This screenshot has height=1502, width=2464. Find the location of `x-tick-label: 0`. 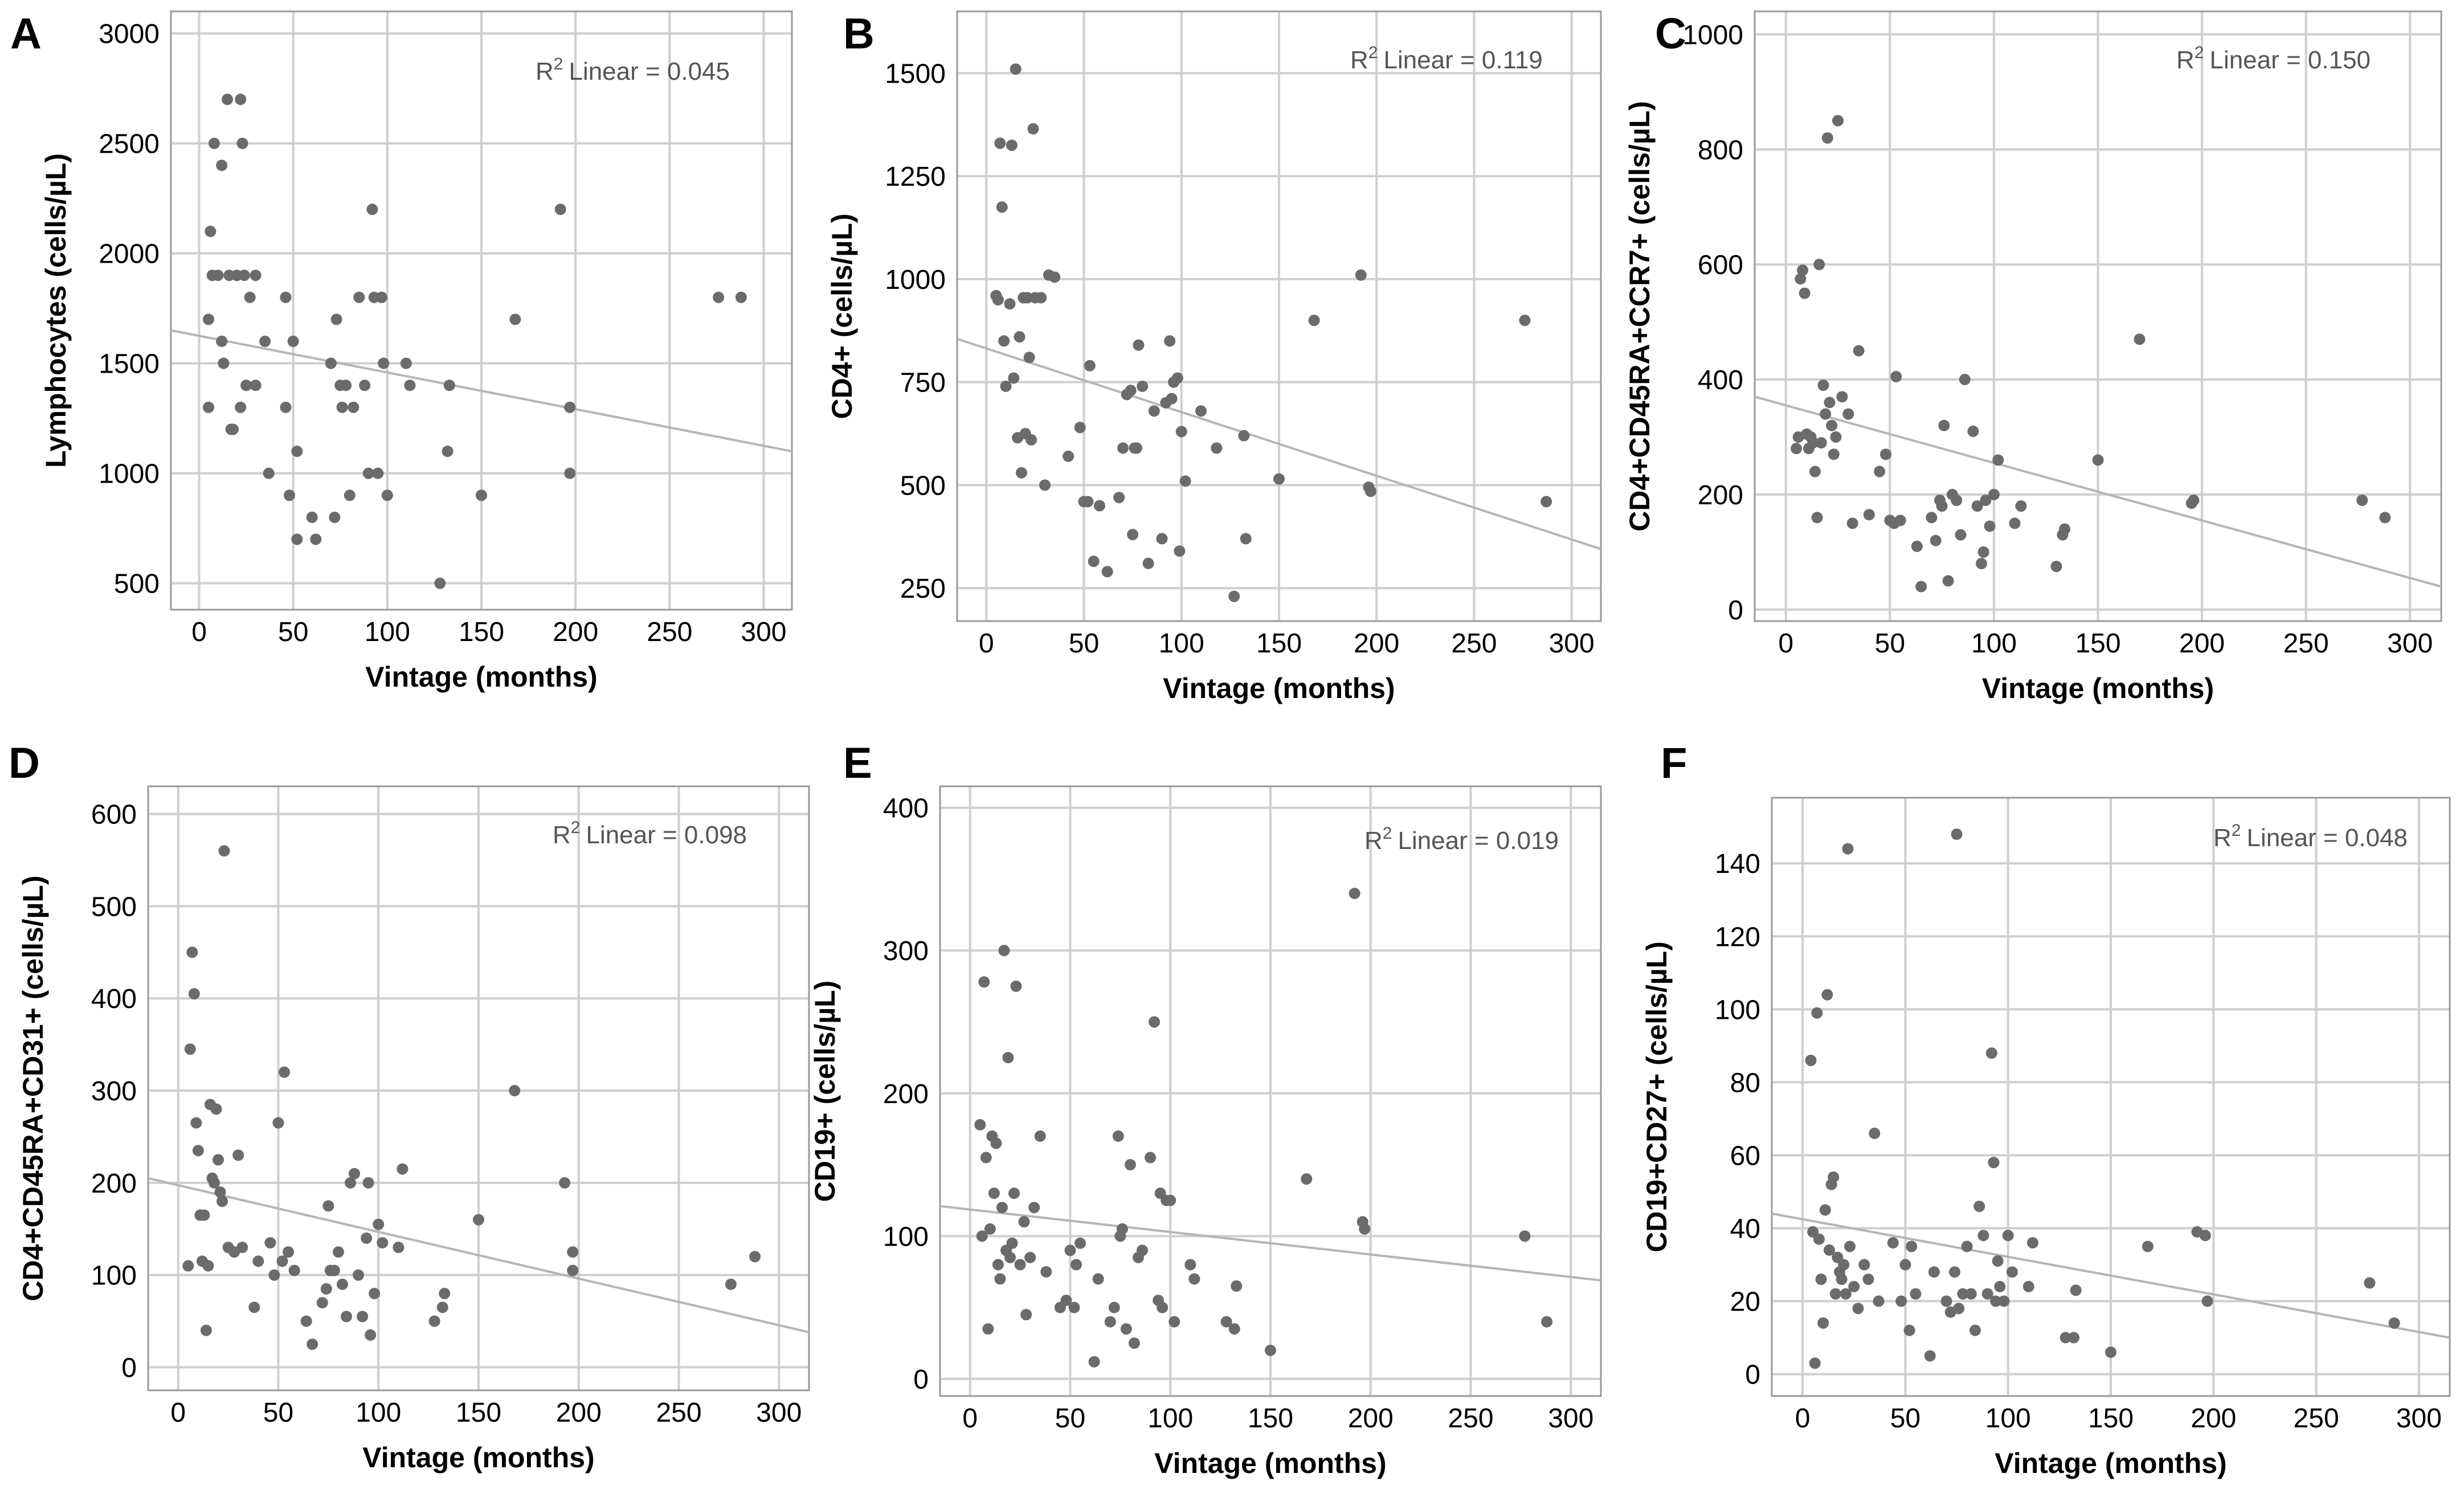

x-tick-label: 0 is located at coordinates (1786, 643).